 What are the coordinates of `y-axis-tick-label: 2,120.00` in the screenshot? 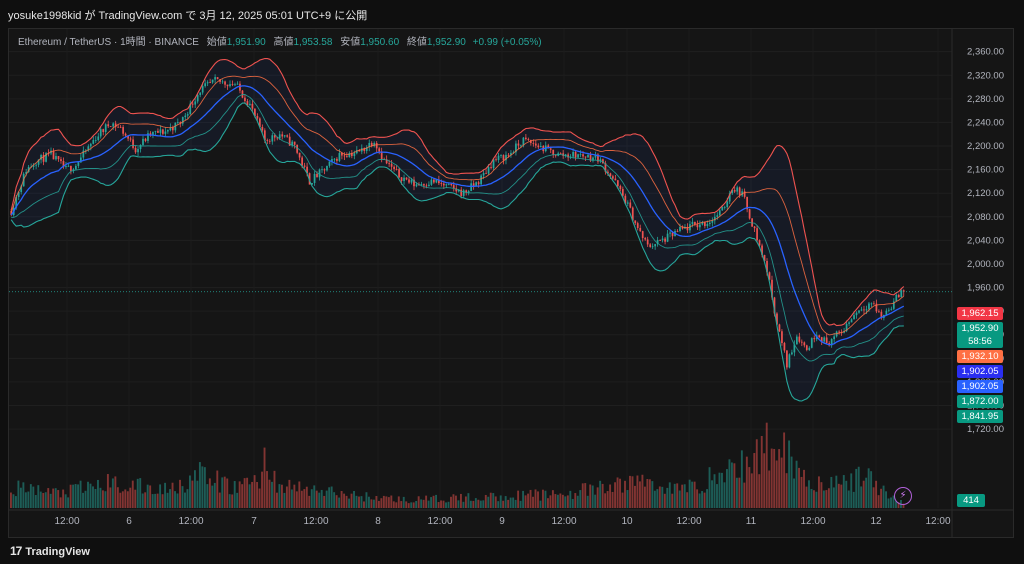 It's located at (985, 193).